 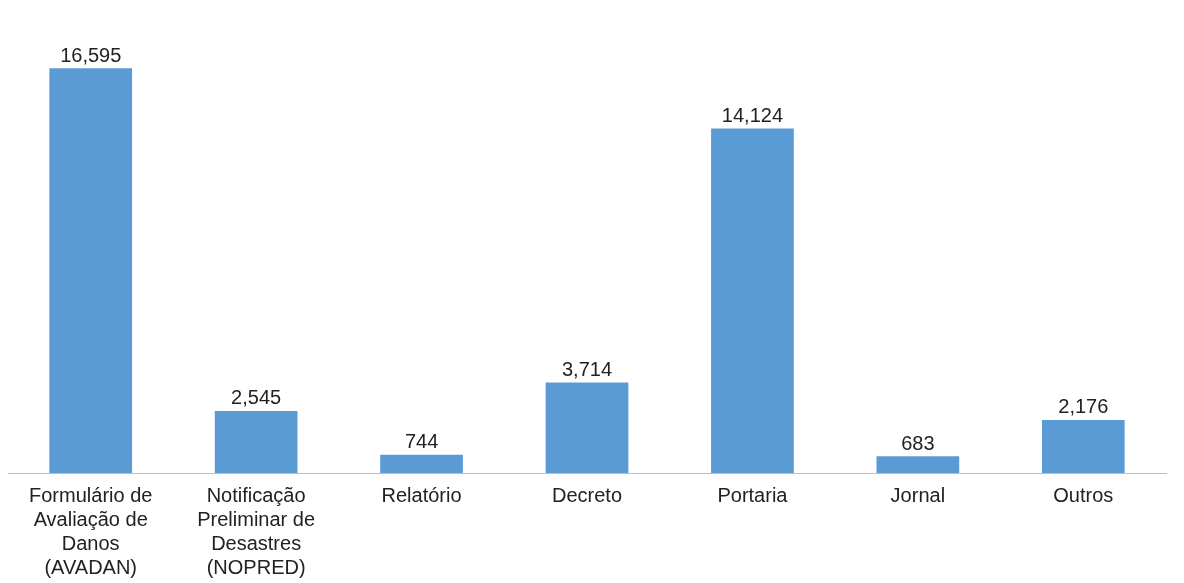 I want to click on data-label: 2,545, so click(x=256, y=397).